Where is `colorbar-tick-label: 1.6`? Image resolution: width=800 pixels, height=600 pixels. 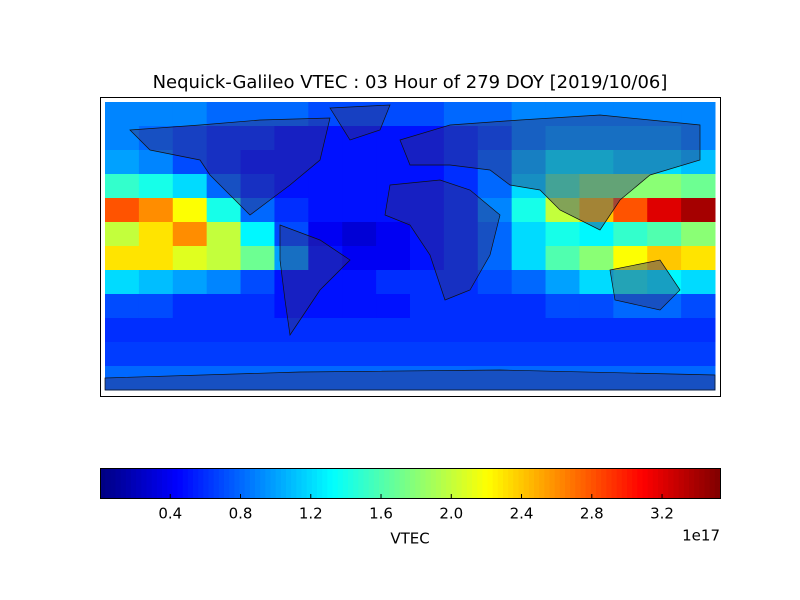
colorbar-tick-label: 1.6 is located at coordinates (381, 514).